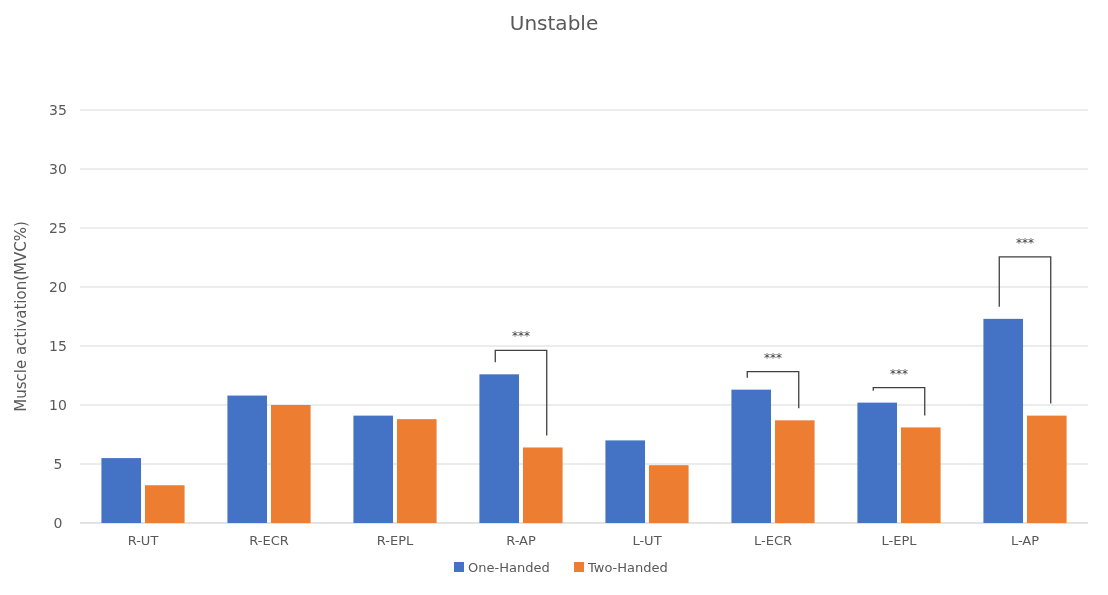 Image resolution: width=1108 pixels, height=595 pixels. I want to click on x-tick-label: R-UT, so click(143, 540).